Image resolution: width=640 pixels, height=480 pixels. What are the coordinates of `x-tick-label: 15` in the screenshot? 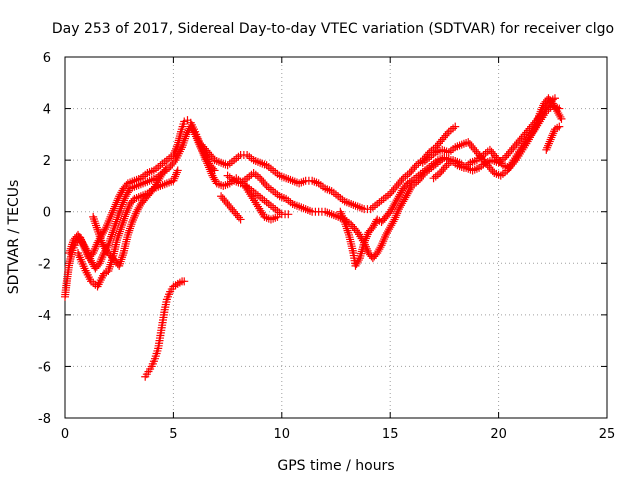 It's located at (390, 434).